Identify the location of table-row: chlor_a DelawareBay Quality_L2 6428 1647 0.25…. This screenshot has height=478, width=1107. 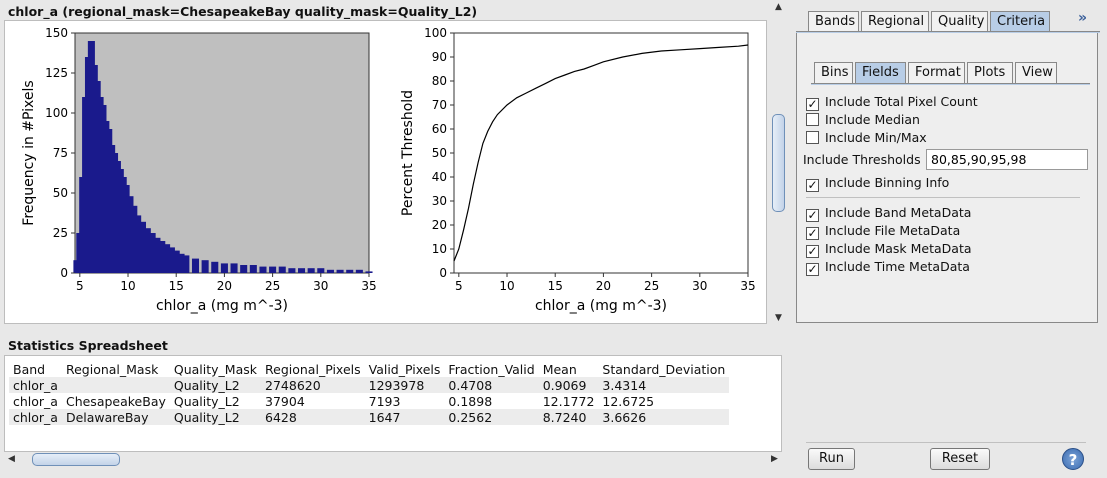
(369, 417).